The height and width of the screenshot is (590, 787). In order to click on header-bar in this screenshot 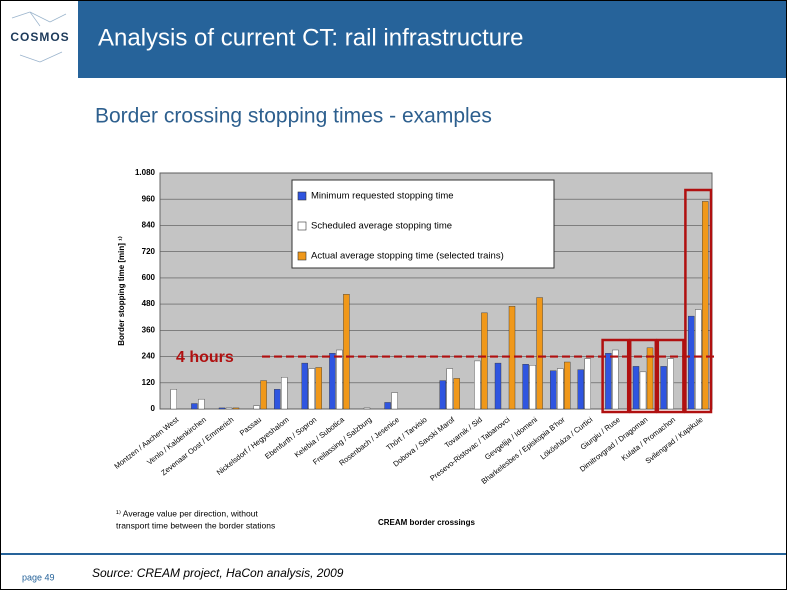, I will do `click(393, 39)`.